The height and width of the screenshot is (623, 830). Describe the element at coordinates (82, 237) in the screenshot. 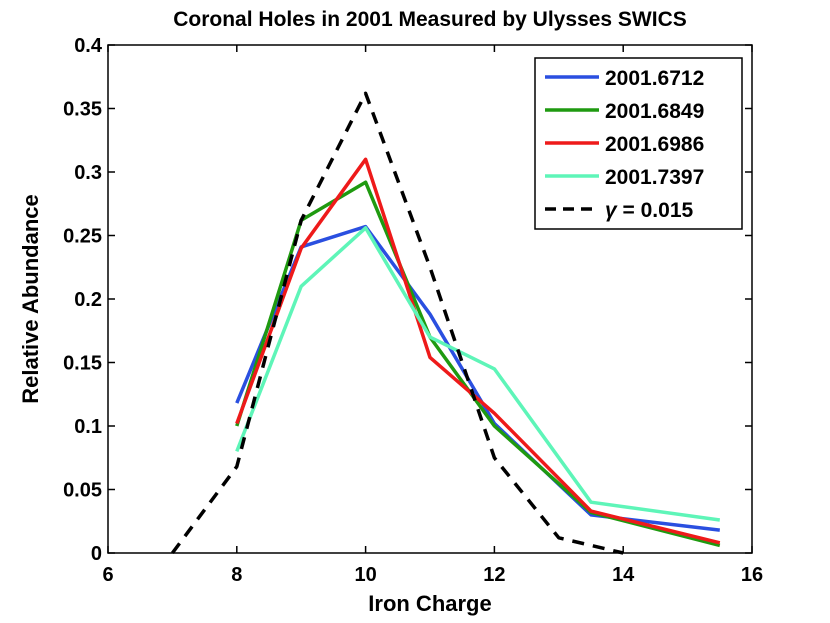

I see `y-tick-label: 0.25` at that location.